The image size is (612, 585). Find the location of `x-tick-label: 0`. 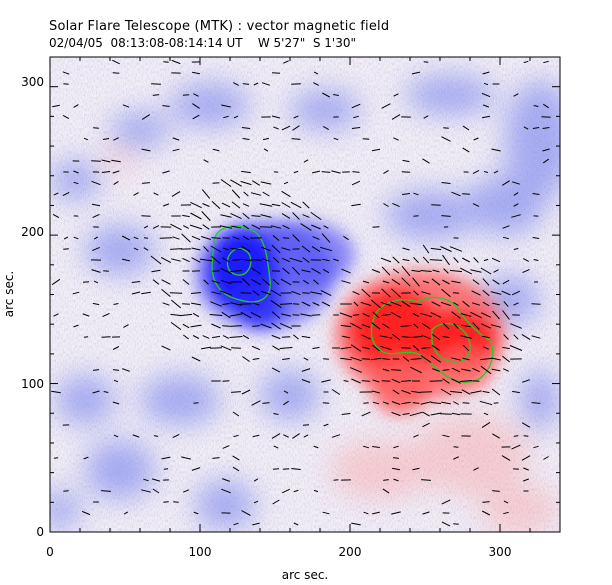

x-tick-label: 0 is located at coordinates (50, 552).